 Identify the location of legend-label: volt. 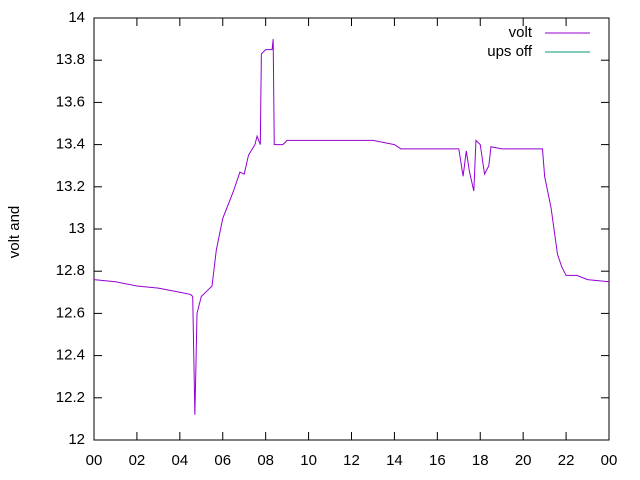
(521, 32).